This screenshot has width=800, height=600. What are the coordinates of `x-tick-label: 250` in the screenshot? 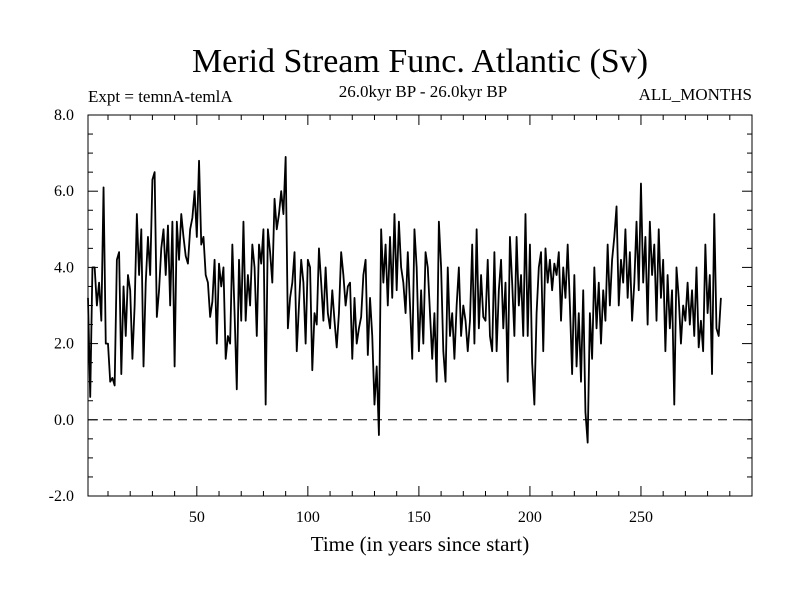 It's located at (641, 517).